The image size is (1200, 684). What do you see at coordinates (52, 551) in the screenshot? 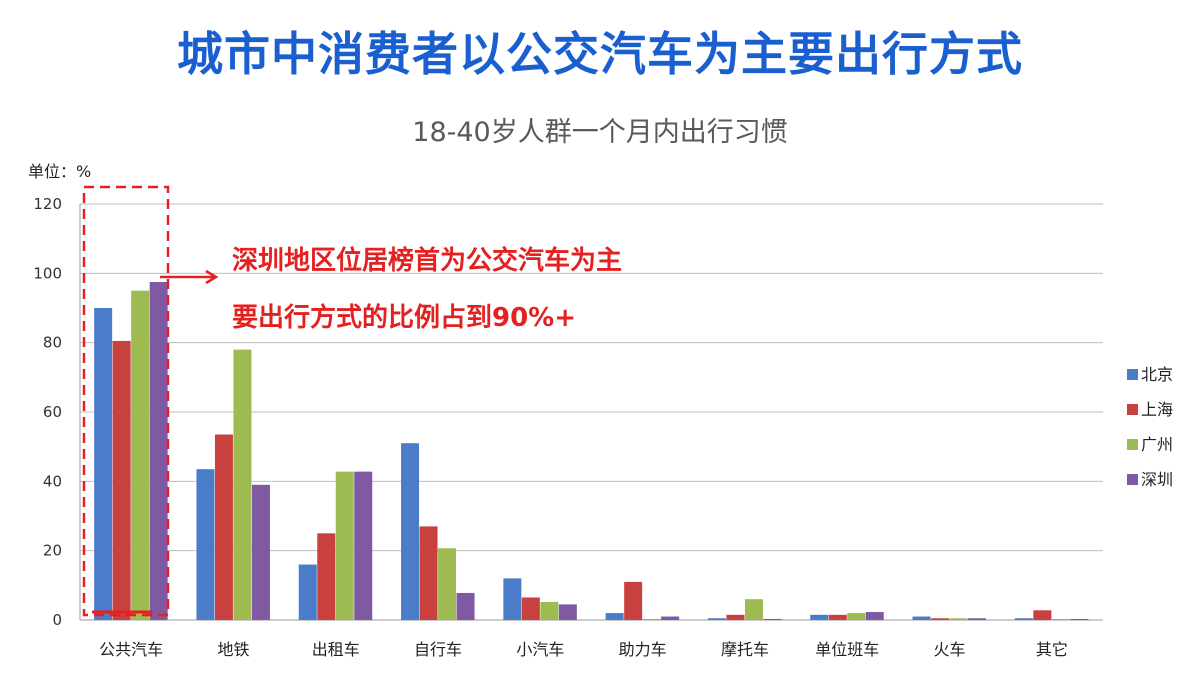
I see `y-tick-label: 20` at bounding box center [52, 551].